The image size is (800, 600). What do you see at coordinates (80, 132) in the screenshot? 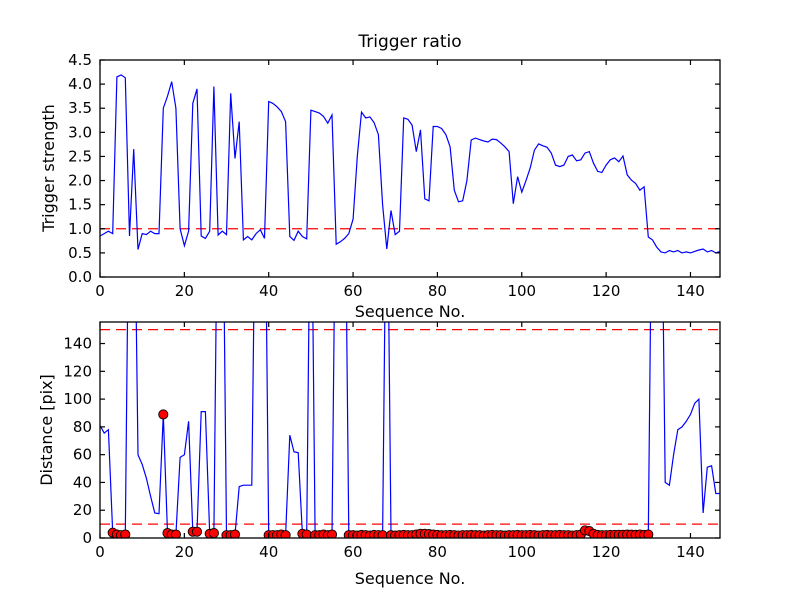
I see `y-tick-label: 3.0` at bounding box center [80, 132].